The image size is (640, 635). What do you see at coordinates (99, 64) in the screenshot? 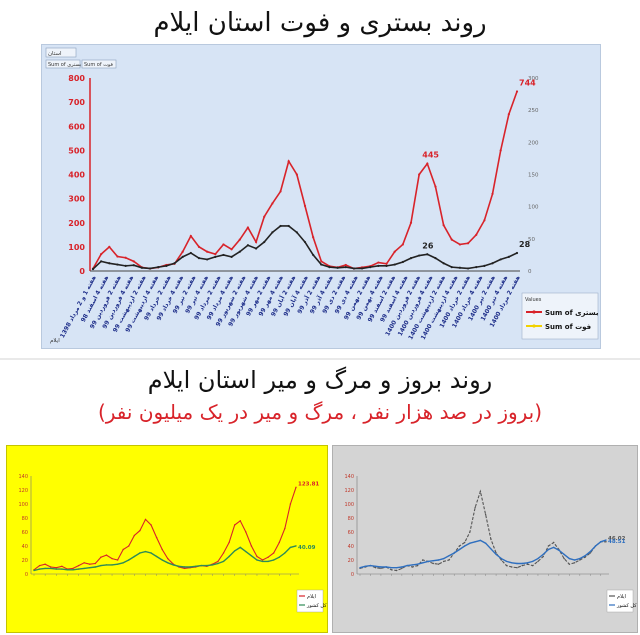
I see `field-button: Sum of فوت` at bounding box center [99, 64].